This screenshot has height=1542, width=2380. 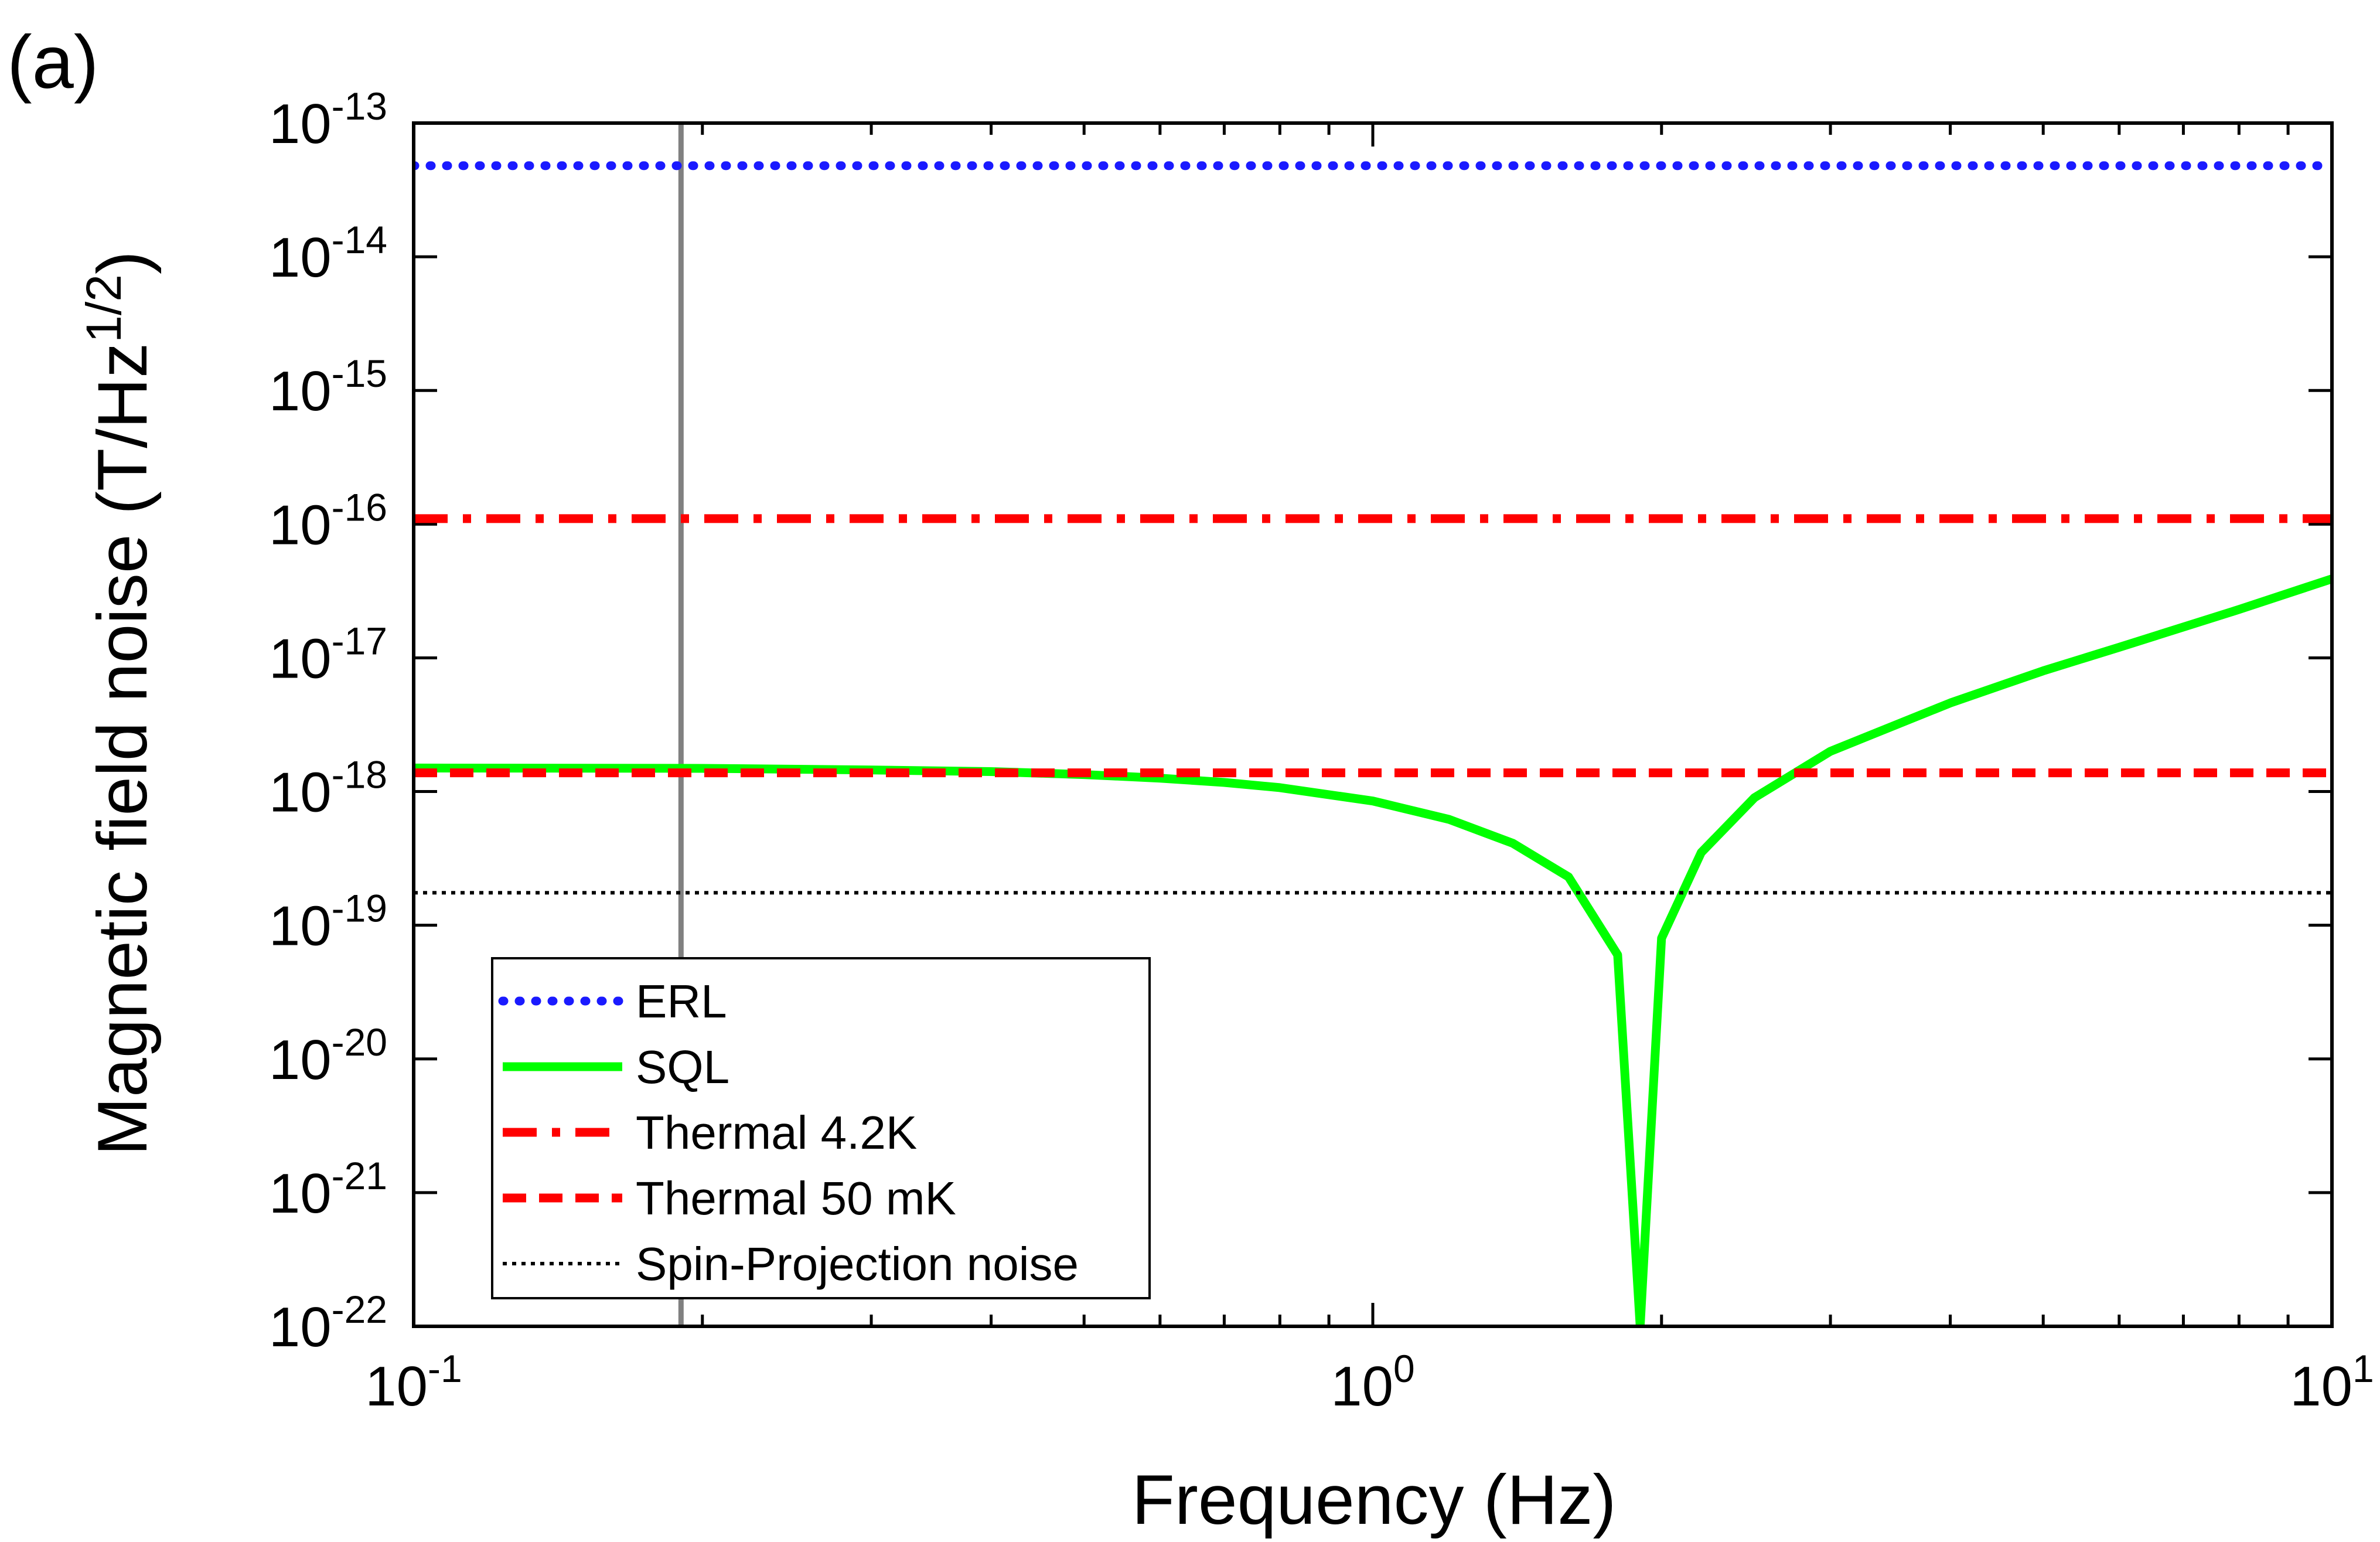 I want to click on y-tick-label: 10-18, so click(x=328, y=788).